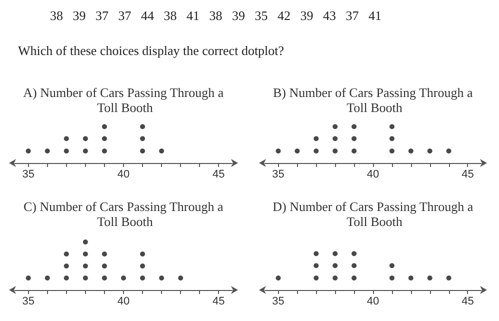  What do you see at coordinates (151, 51) in the screenshot?
I see `text: Which of these choices display the correct dotplot?` at bounding box center [151, 51].